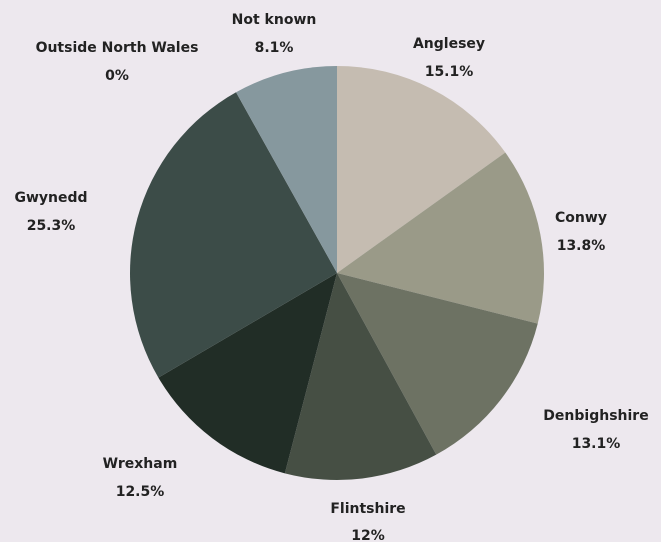 Image resolution: width=661 pixels, height=542 pixels. Describe the element at coordinates (581, 232) in the screenshot. I see `label-conwy: Conwy 13.8%` at that location.